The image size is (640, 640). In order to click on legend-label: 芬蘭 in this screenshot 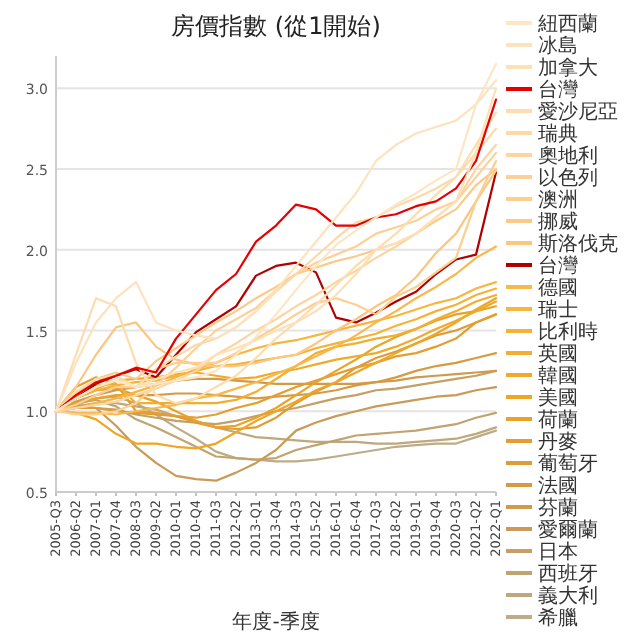, I will do `click(558, 508)`.